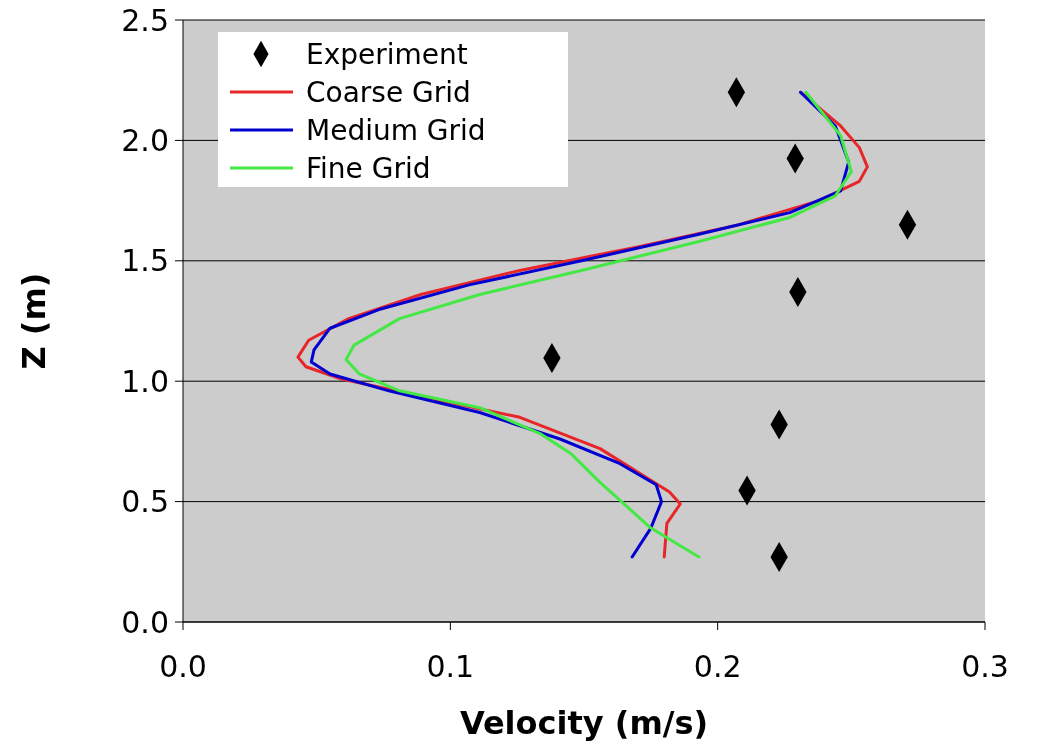 The width and height of the screenshot is (1039, 748). I want to click on legend-label: Medium Grid, so click(396, 130).